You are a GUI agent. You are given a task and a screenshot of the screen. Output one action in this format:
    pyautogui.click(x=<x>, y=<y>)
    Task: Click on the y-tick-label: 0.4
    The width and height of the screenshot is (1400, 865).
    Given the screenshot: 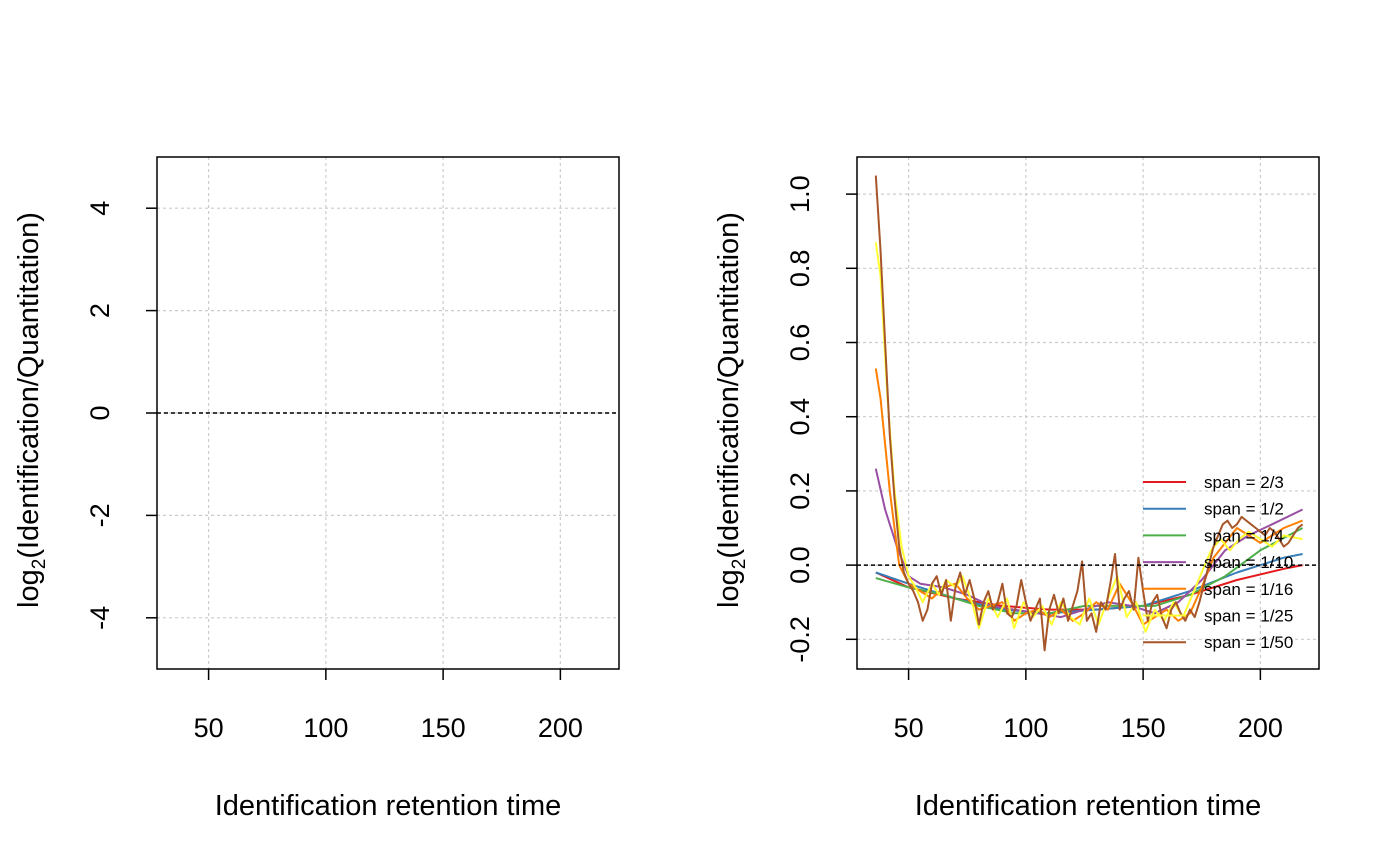 What is the action you would take?
    pyautogui.click(x=800, y=417)
    